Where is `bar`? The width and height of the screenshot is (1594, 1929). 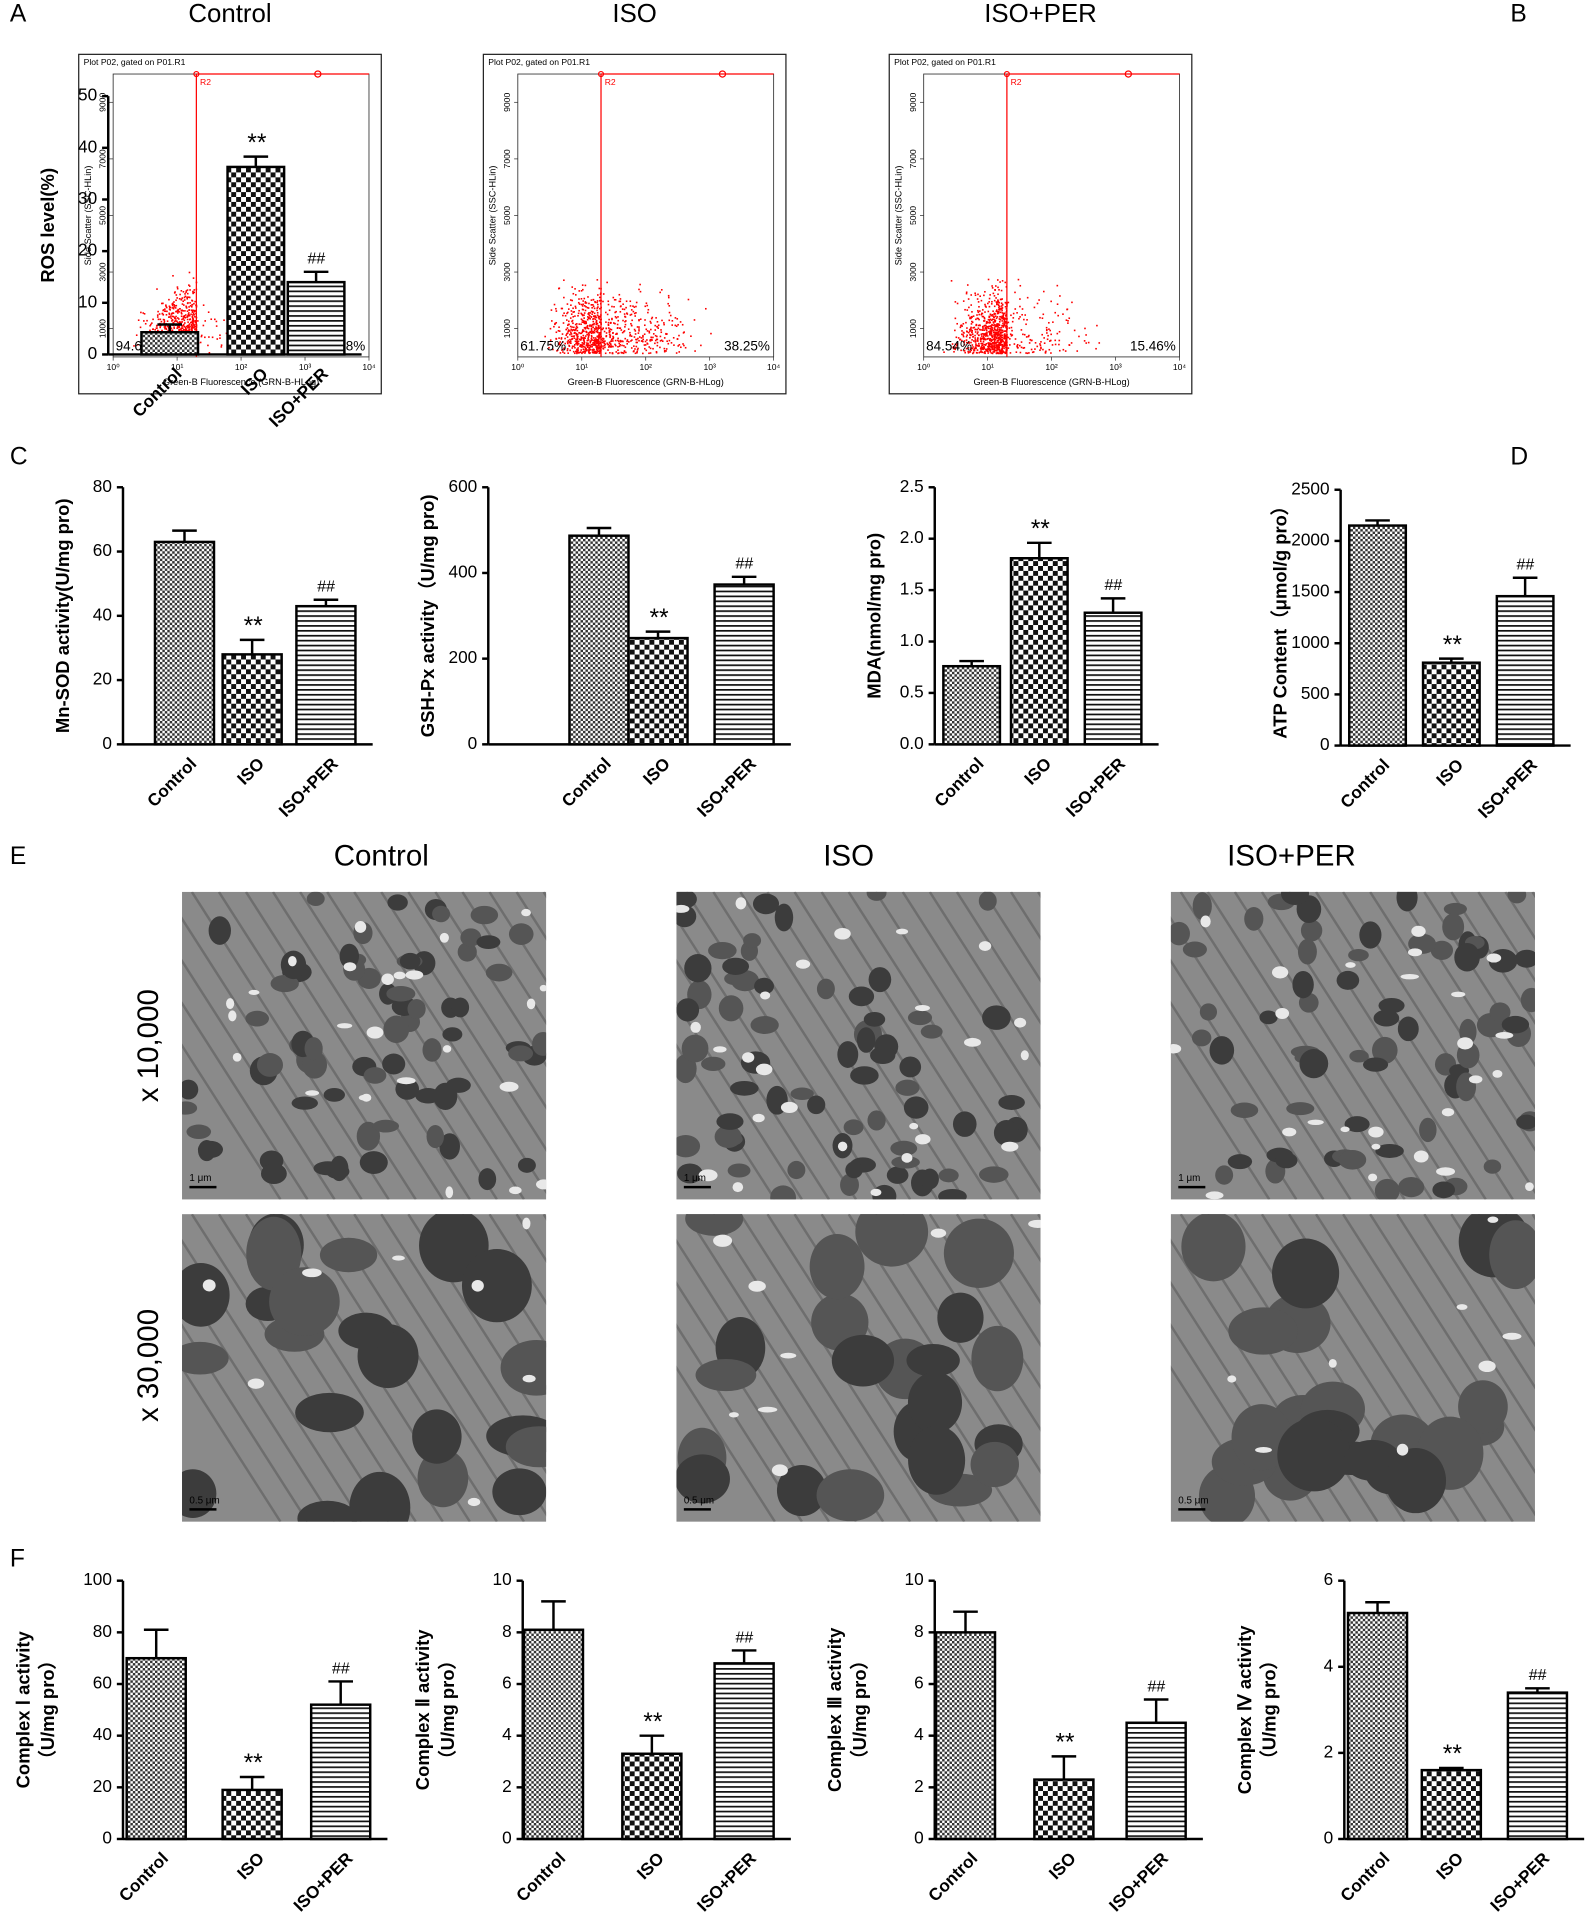 bar is located at coordinates (326, 675).